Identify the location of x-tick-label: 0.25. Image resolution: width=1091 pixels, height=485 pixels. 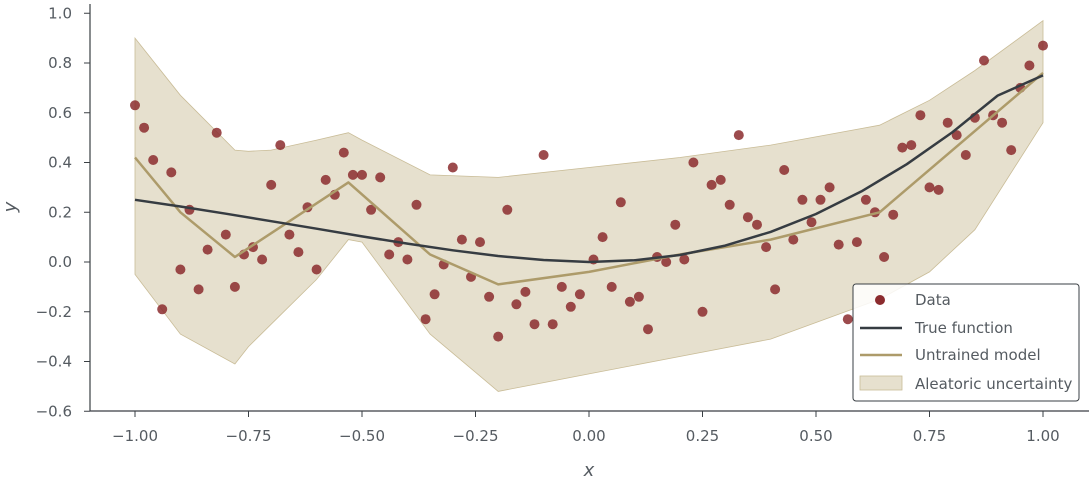
(702, 436).